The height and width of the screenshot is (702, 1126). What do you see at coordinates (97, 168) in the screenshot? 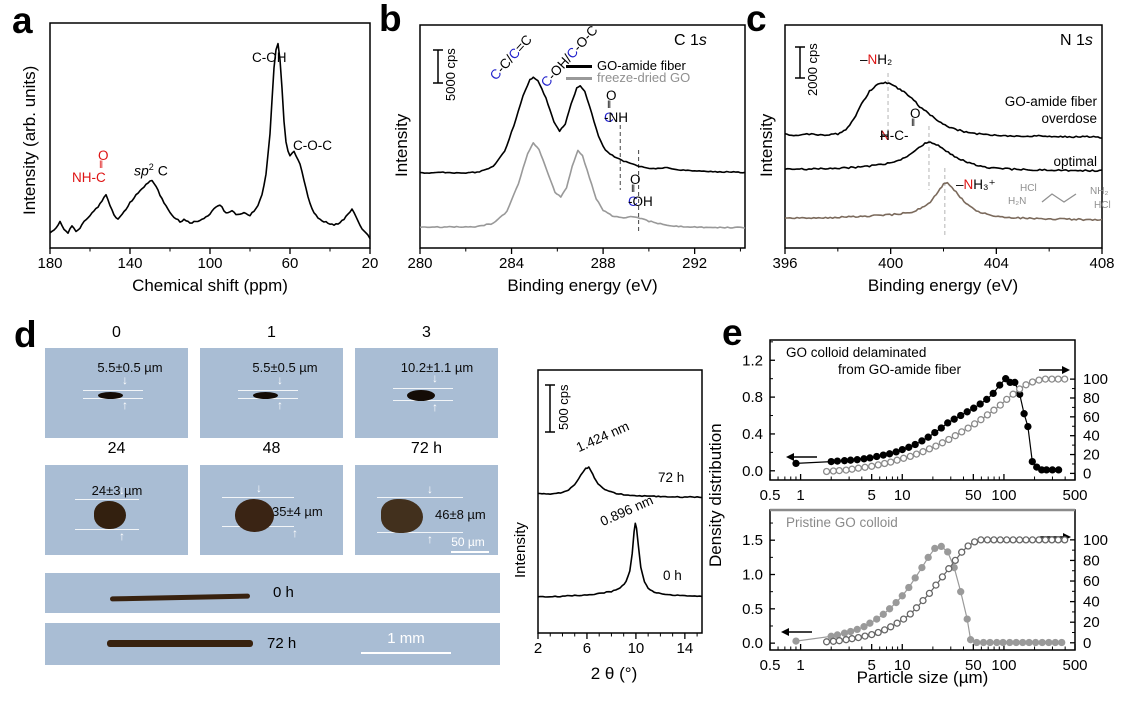
I see `a-peak-label-amide: O ‖ NH-C` at bounding box center [97, 168].